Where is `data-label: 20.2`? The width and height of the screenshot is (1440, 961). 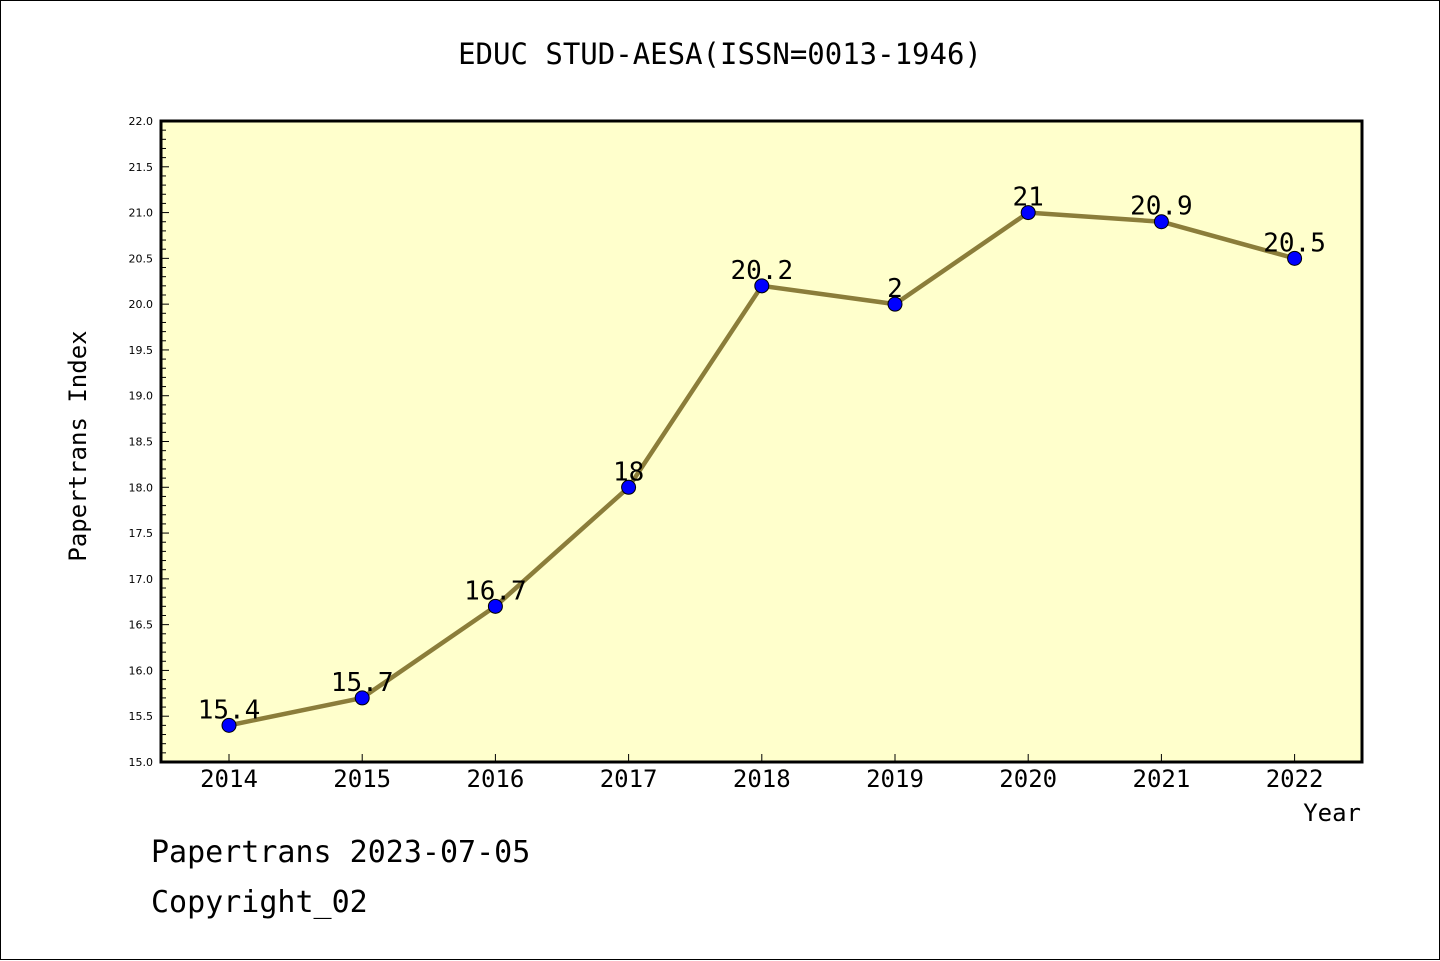
data-label: 20.2 is located at coordinates (761, 271).